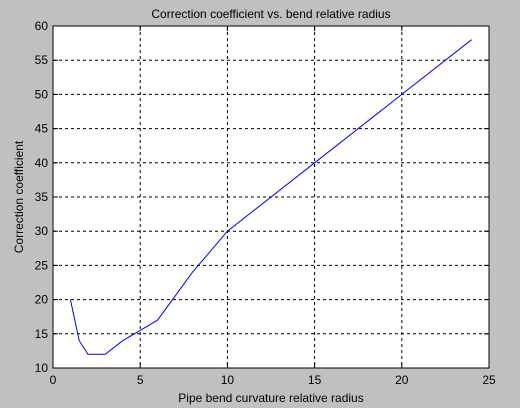  What do you see at coordinates (315, 380) in the screenshot?
I see `x-tick-label: 15` at bounding box center [315, 380].